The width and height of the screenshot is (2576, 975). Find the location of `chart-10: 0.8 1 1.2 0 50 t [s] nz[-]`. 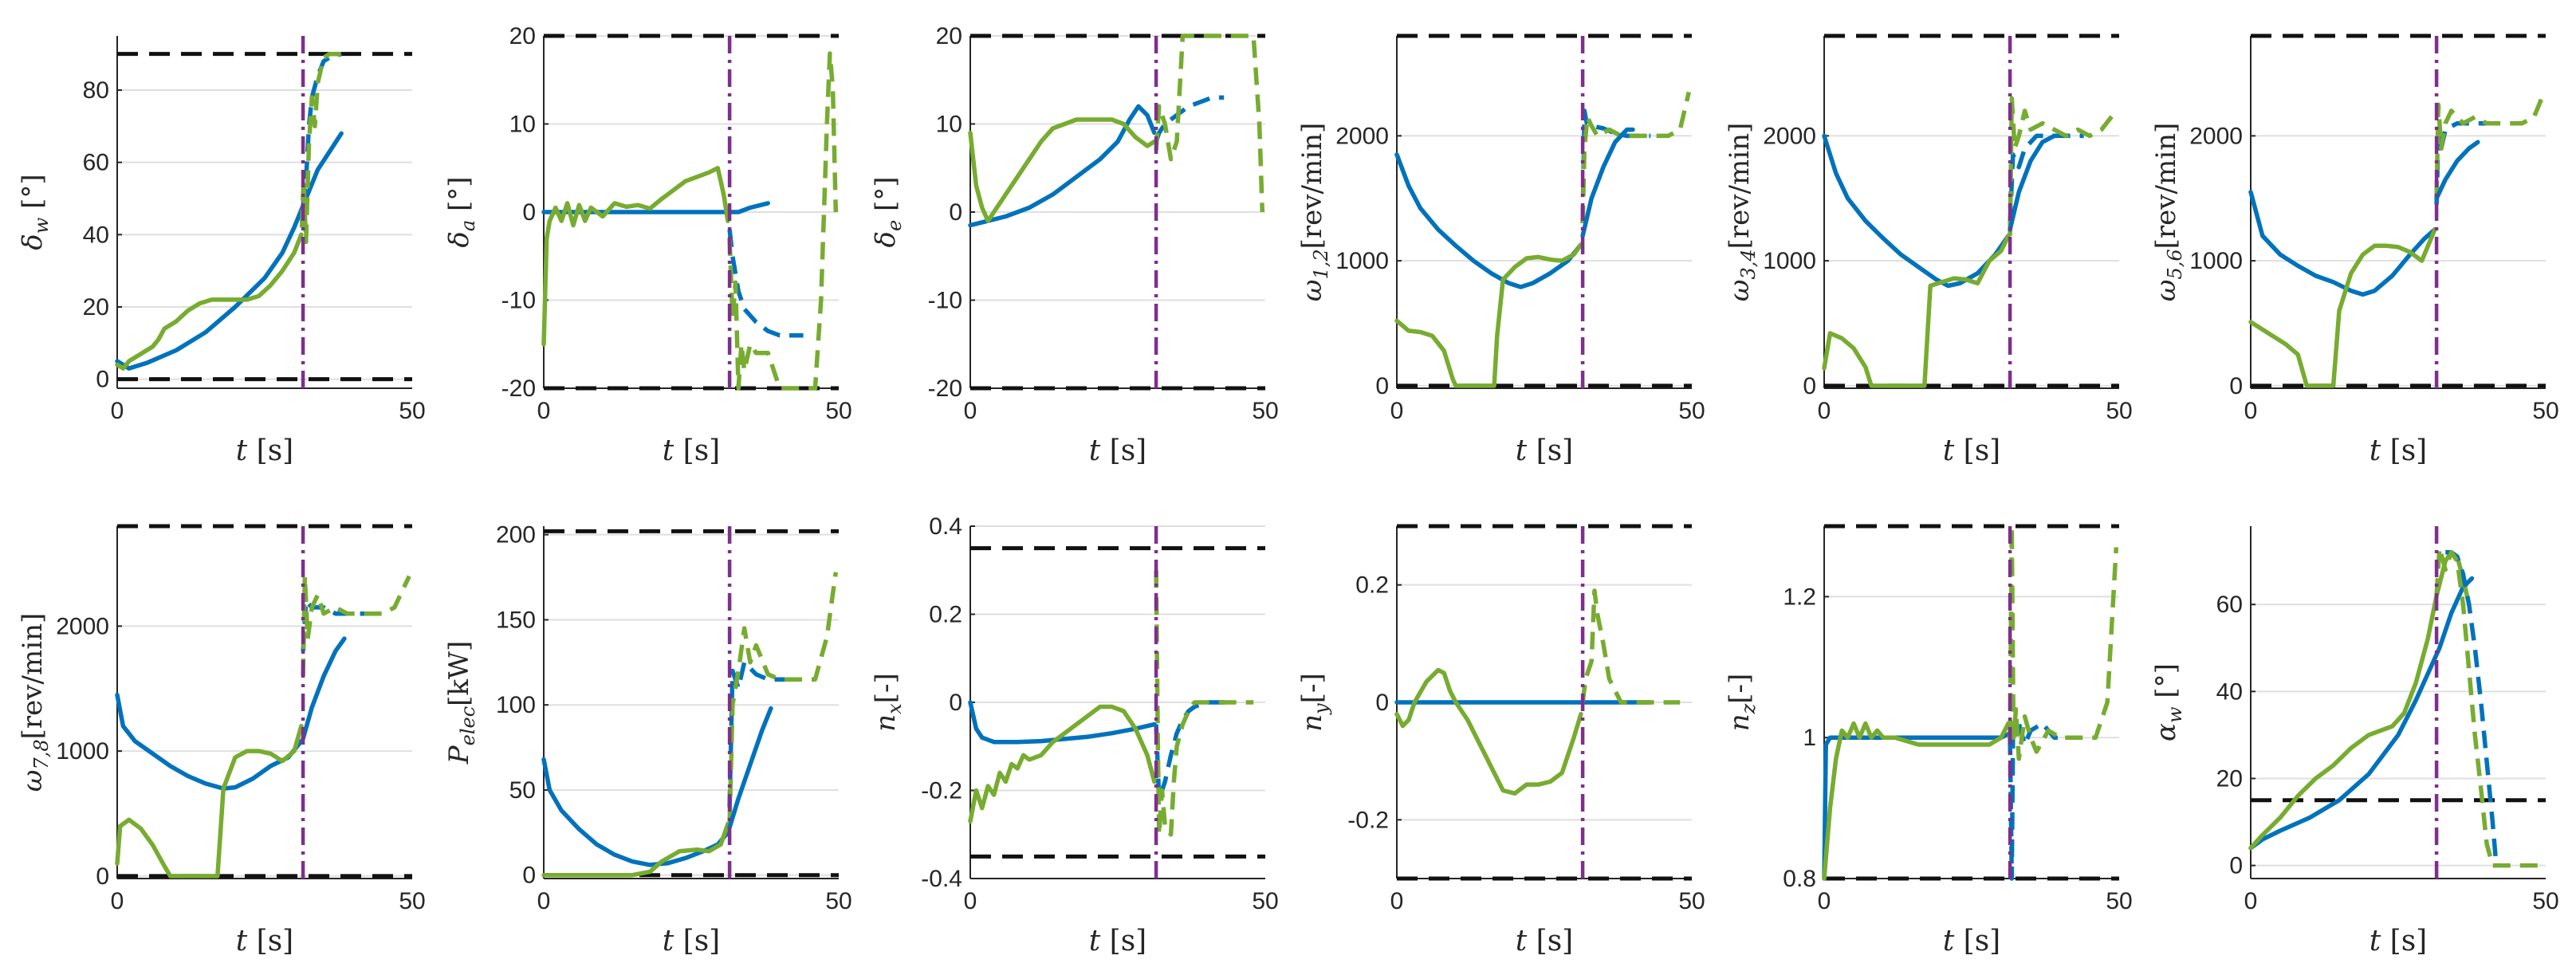

chart-10: 0.8 1 1.2 0 50 t [s] nz[-] is located at coordinates (1928, 740).